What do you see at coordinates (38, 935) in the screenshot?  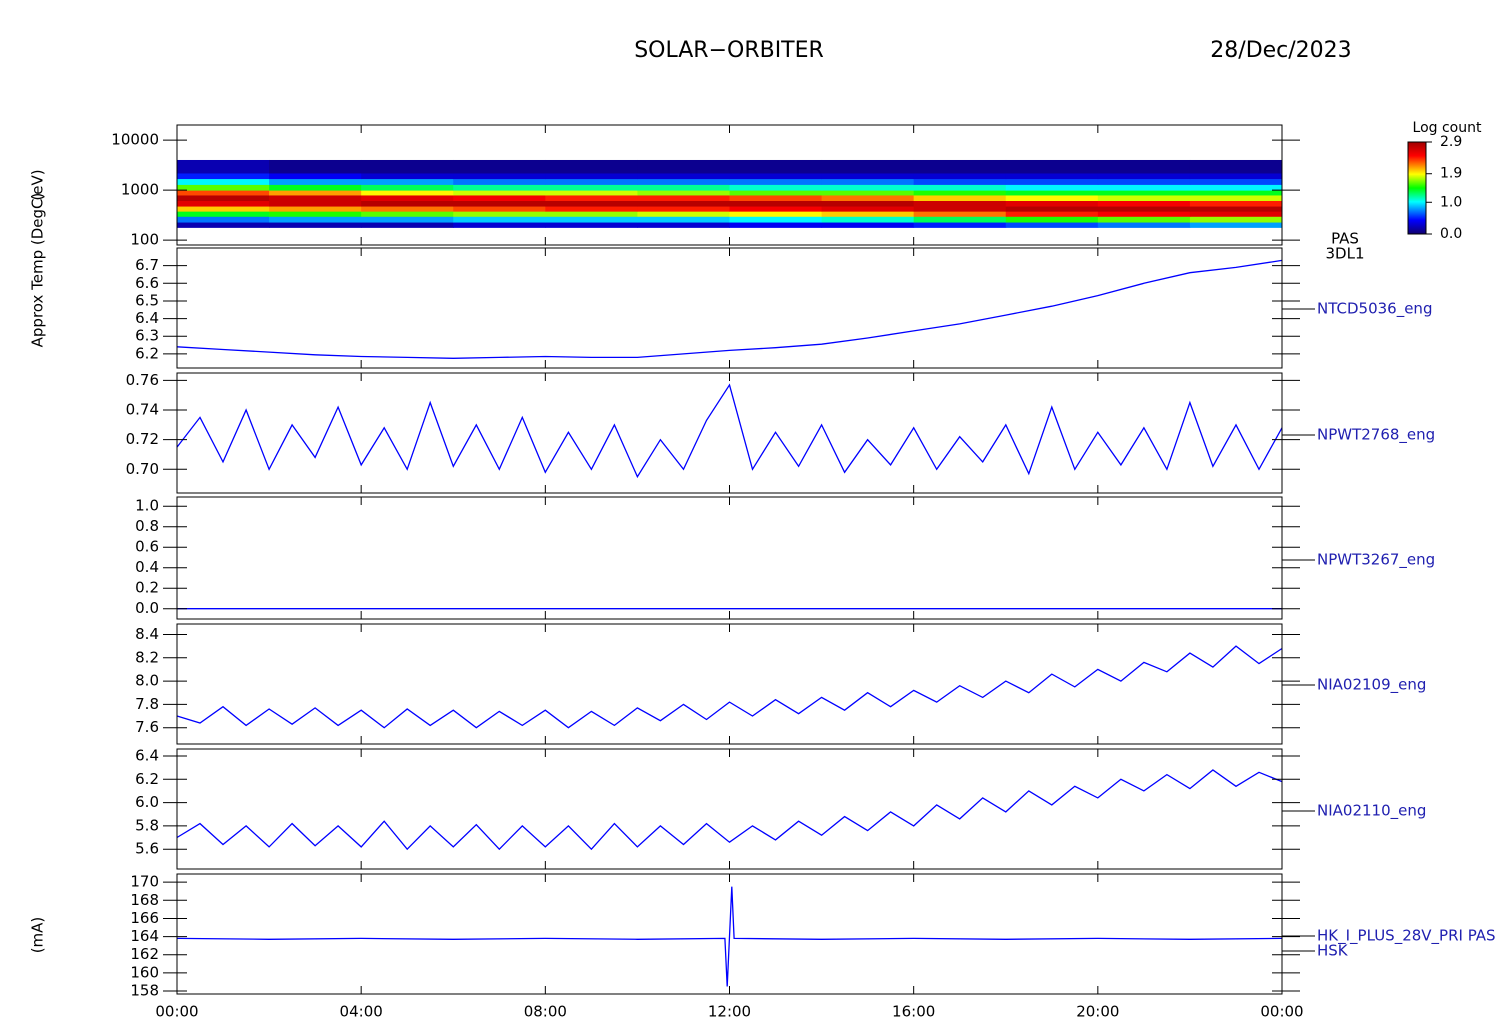 I see `y-axis-label: (mA)` at bounding box center [38, 935].